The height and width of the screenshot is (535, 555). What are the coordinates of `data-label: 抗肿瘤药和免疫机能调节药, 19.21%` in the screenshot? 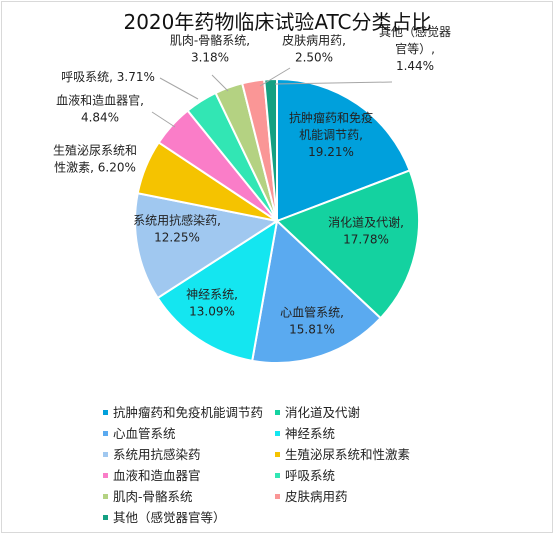 It's located at (331, 134).